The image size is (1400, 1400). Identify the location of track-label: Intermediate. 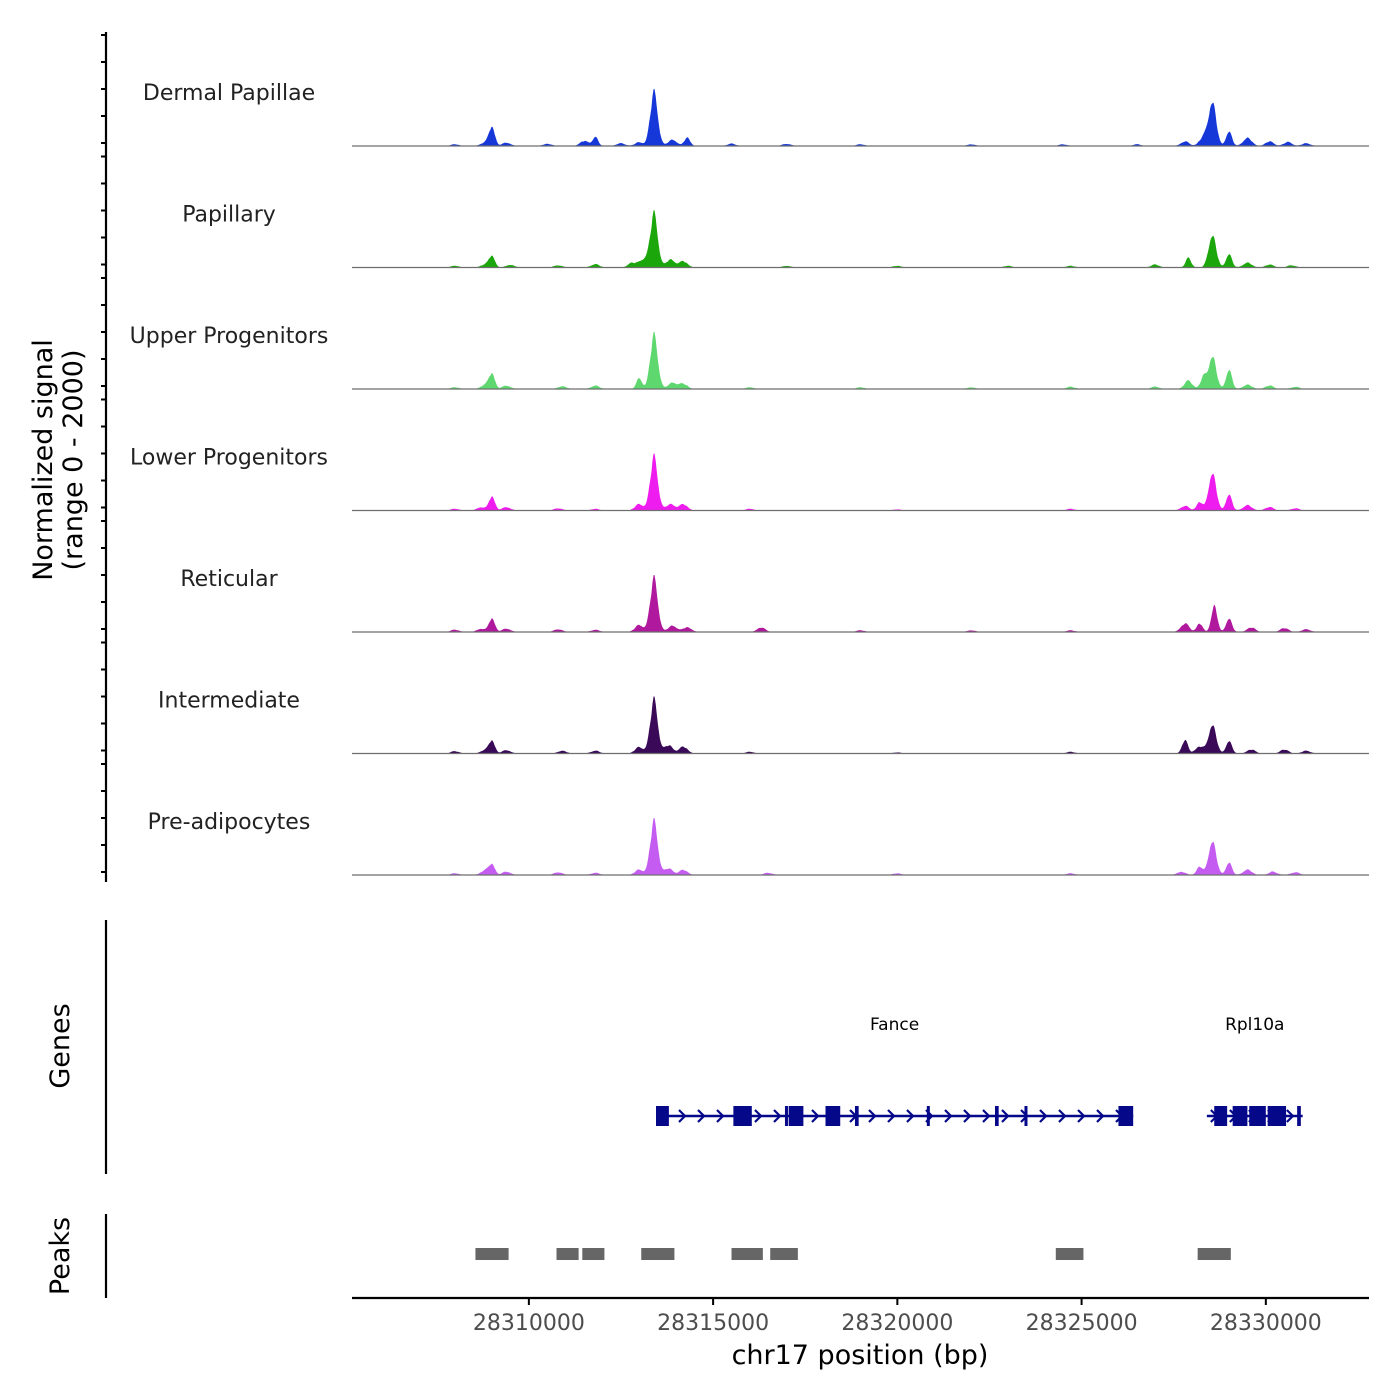
(229, 701).